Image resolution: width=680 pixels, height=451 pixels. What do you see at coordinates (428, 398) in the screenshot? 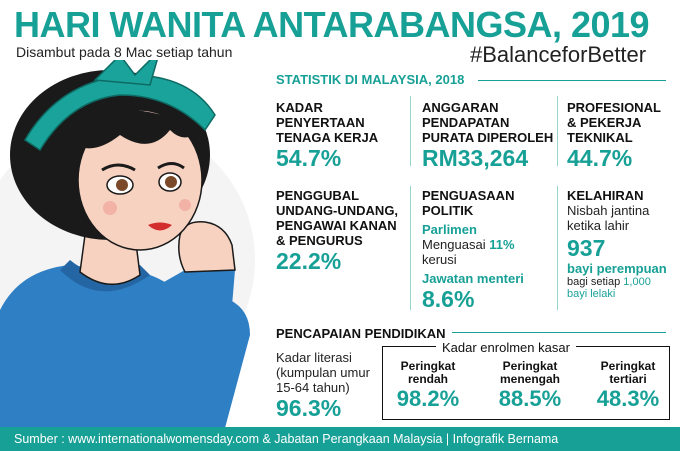
I see `enrolment-value: 98.2%` at bounding box center [428, 398].